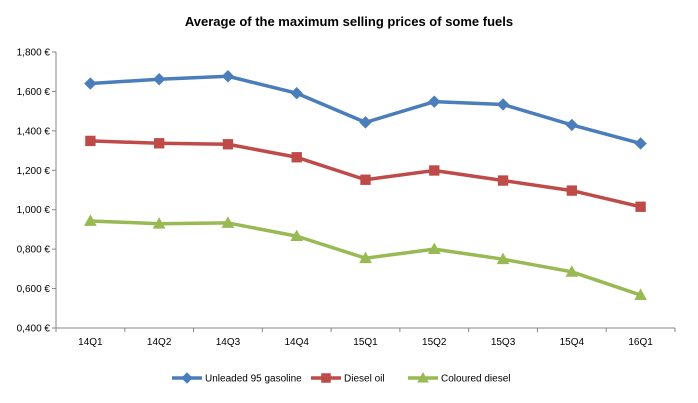 The image size is (698, 403). What do you see at coordinates (159, 342) in the screenshot?
I see `x-tick-label: 14Q2` at bounding box center [159, 342].